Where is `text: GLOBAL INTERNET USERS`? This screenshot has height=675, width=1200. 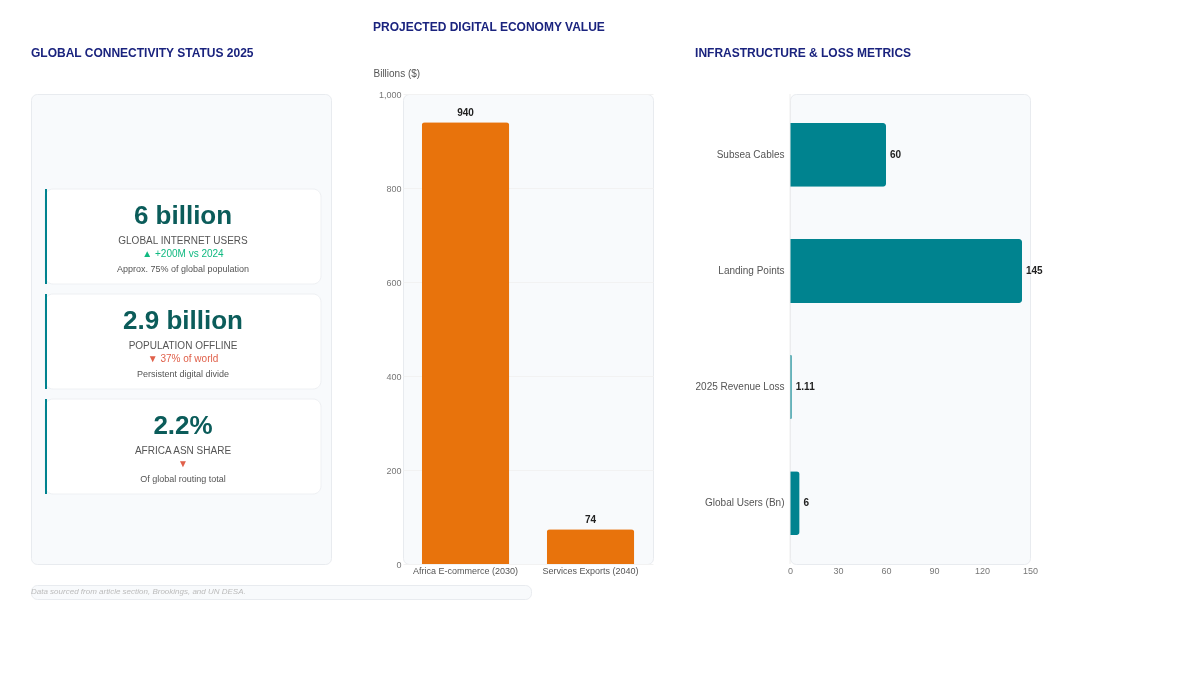
text: GLOBAL INTERNET USERS is located at coordinates (183, 240).